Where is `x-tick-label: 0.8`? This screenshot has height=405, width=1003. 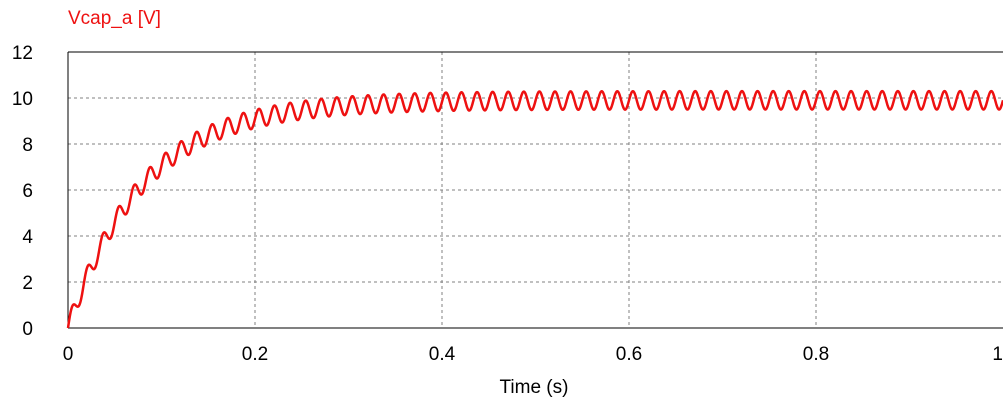
x-tick-label: 0.8 is located at coordinates (816, 354).